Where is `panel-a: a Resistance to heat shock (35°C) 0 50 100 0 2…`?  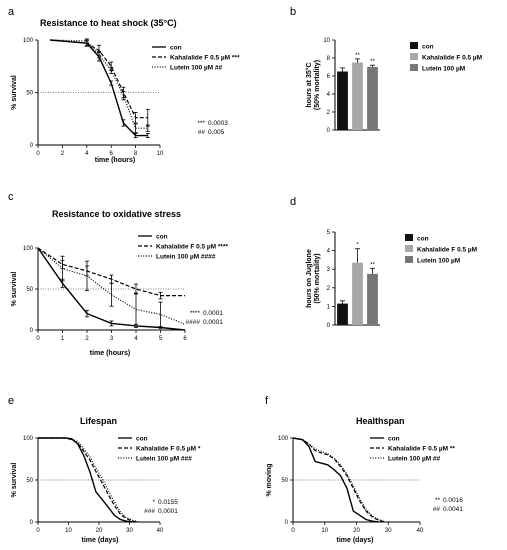 panel-a: a Resistance to heat shock (35°C) 0 50 100 0 2… is located at coordinates (124, 85).